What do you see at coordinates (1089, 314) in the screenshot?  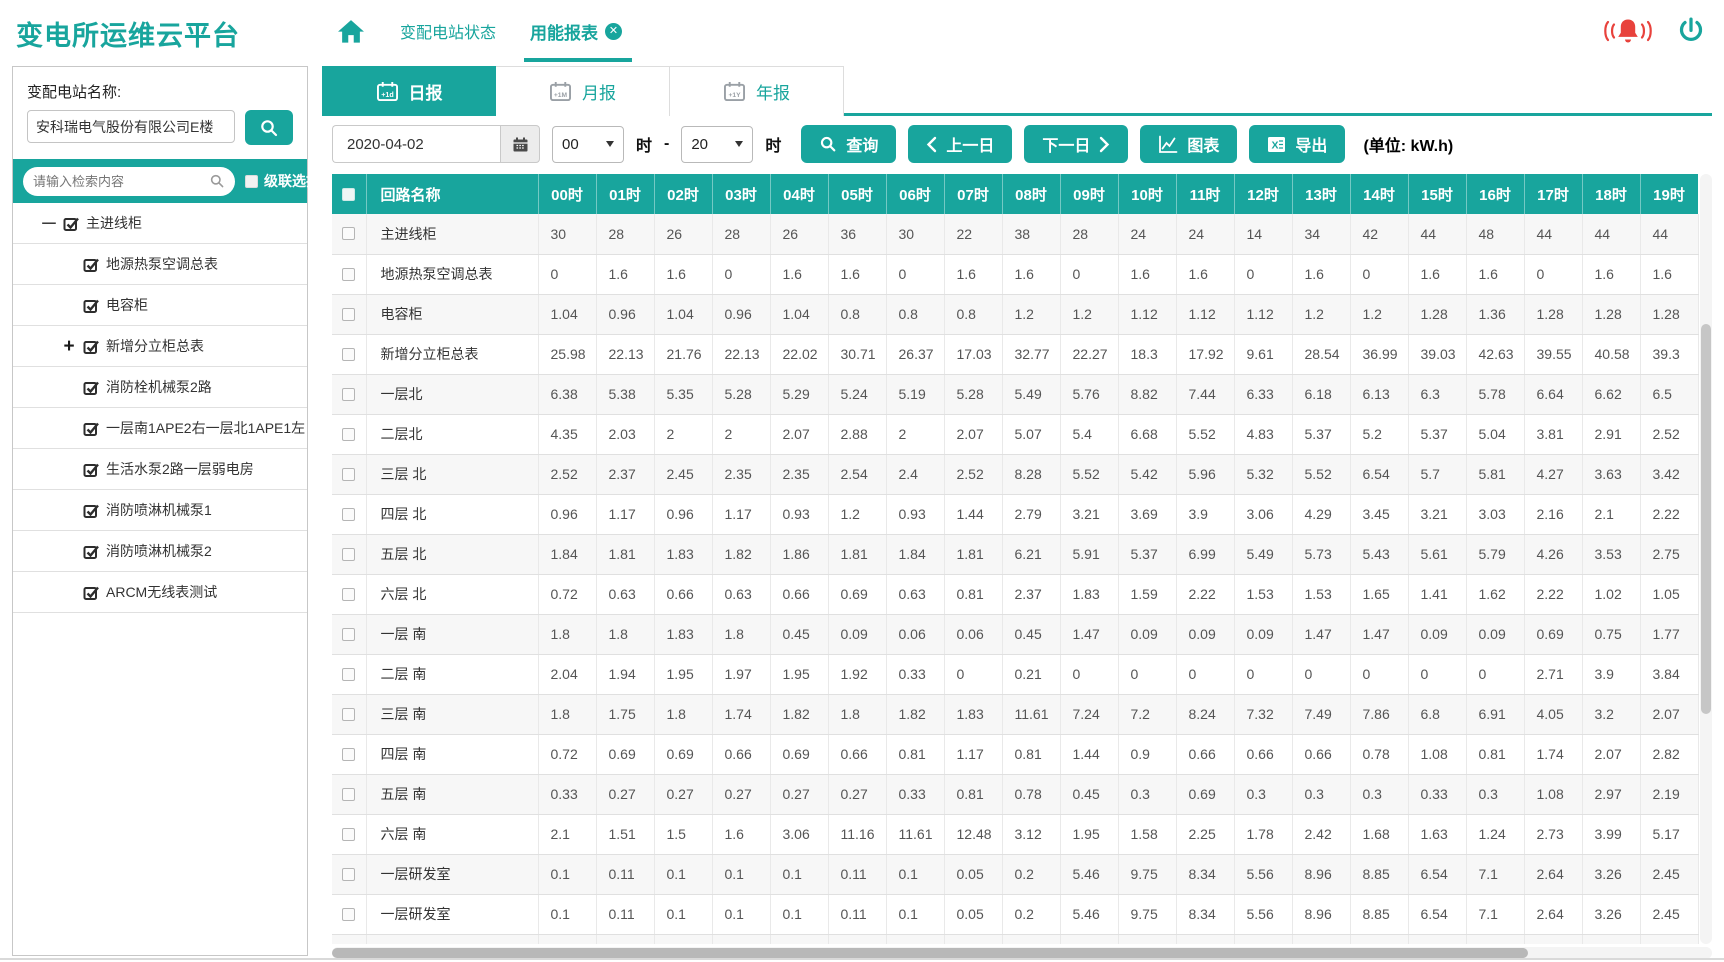 I see `value-cell: 1.2` at bounding box center [1089, 314].